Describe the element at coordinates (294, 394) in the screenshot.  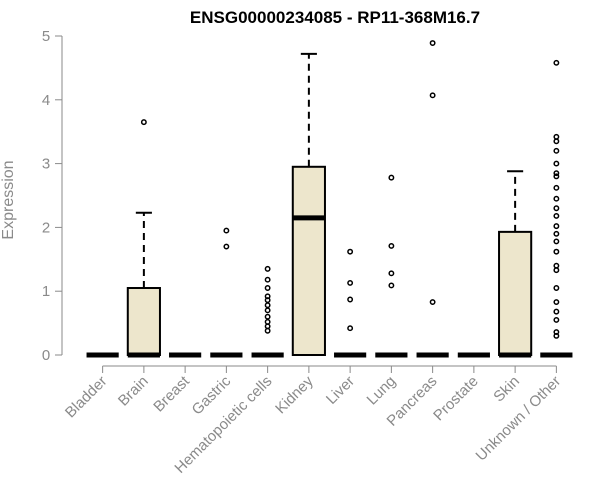
I see `x-category-label: Kidney` at that location.